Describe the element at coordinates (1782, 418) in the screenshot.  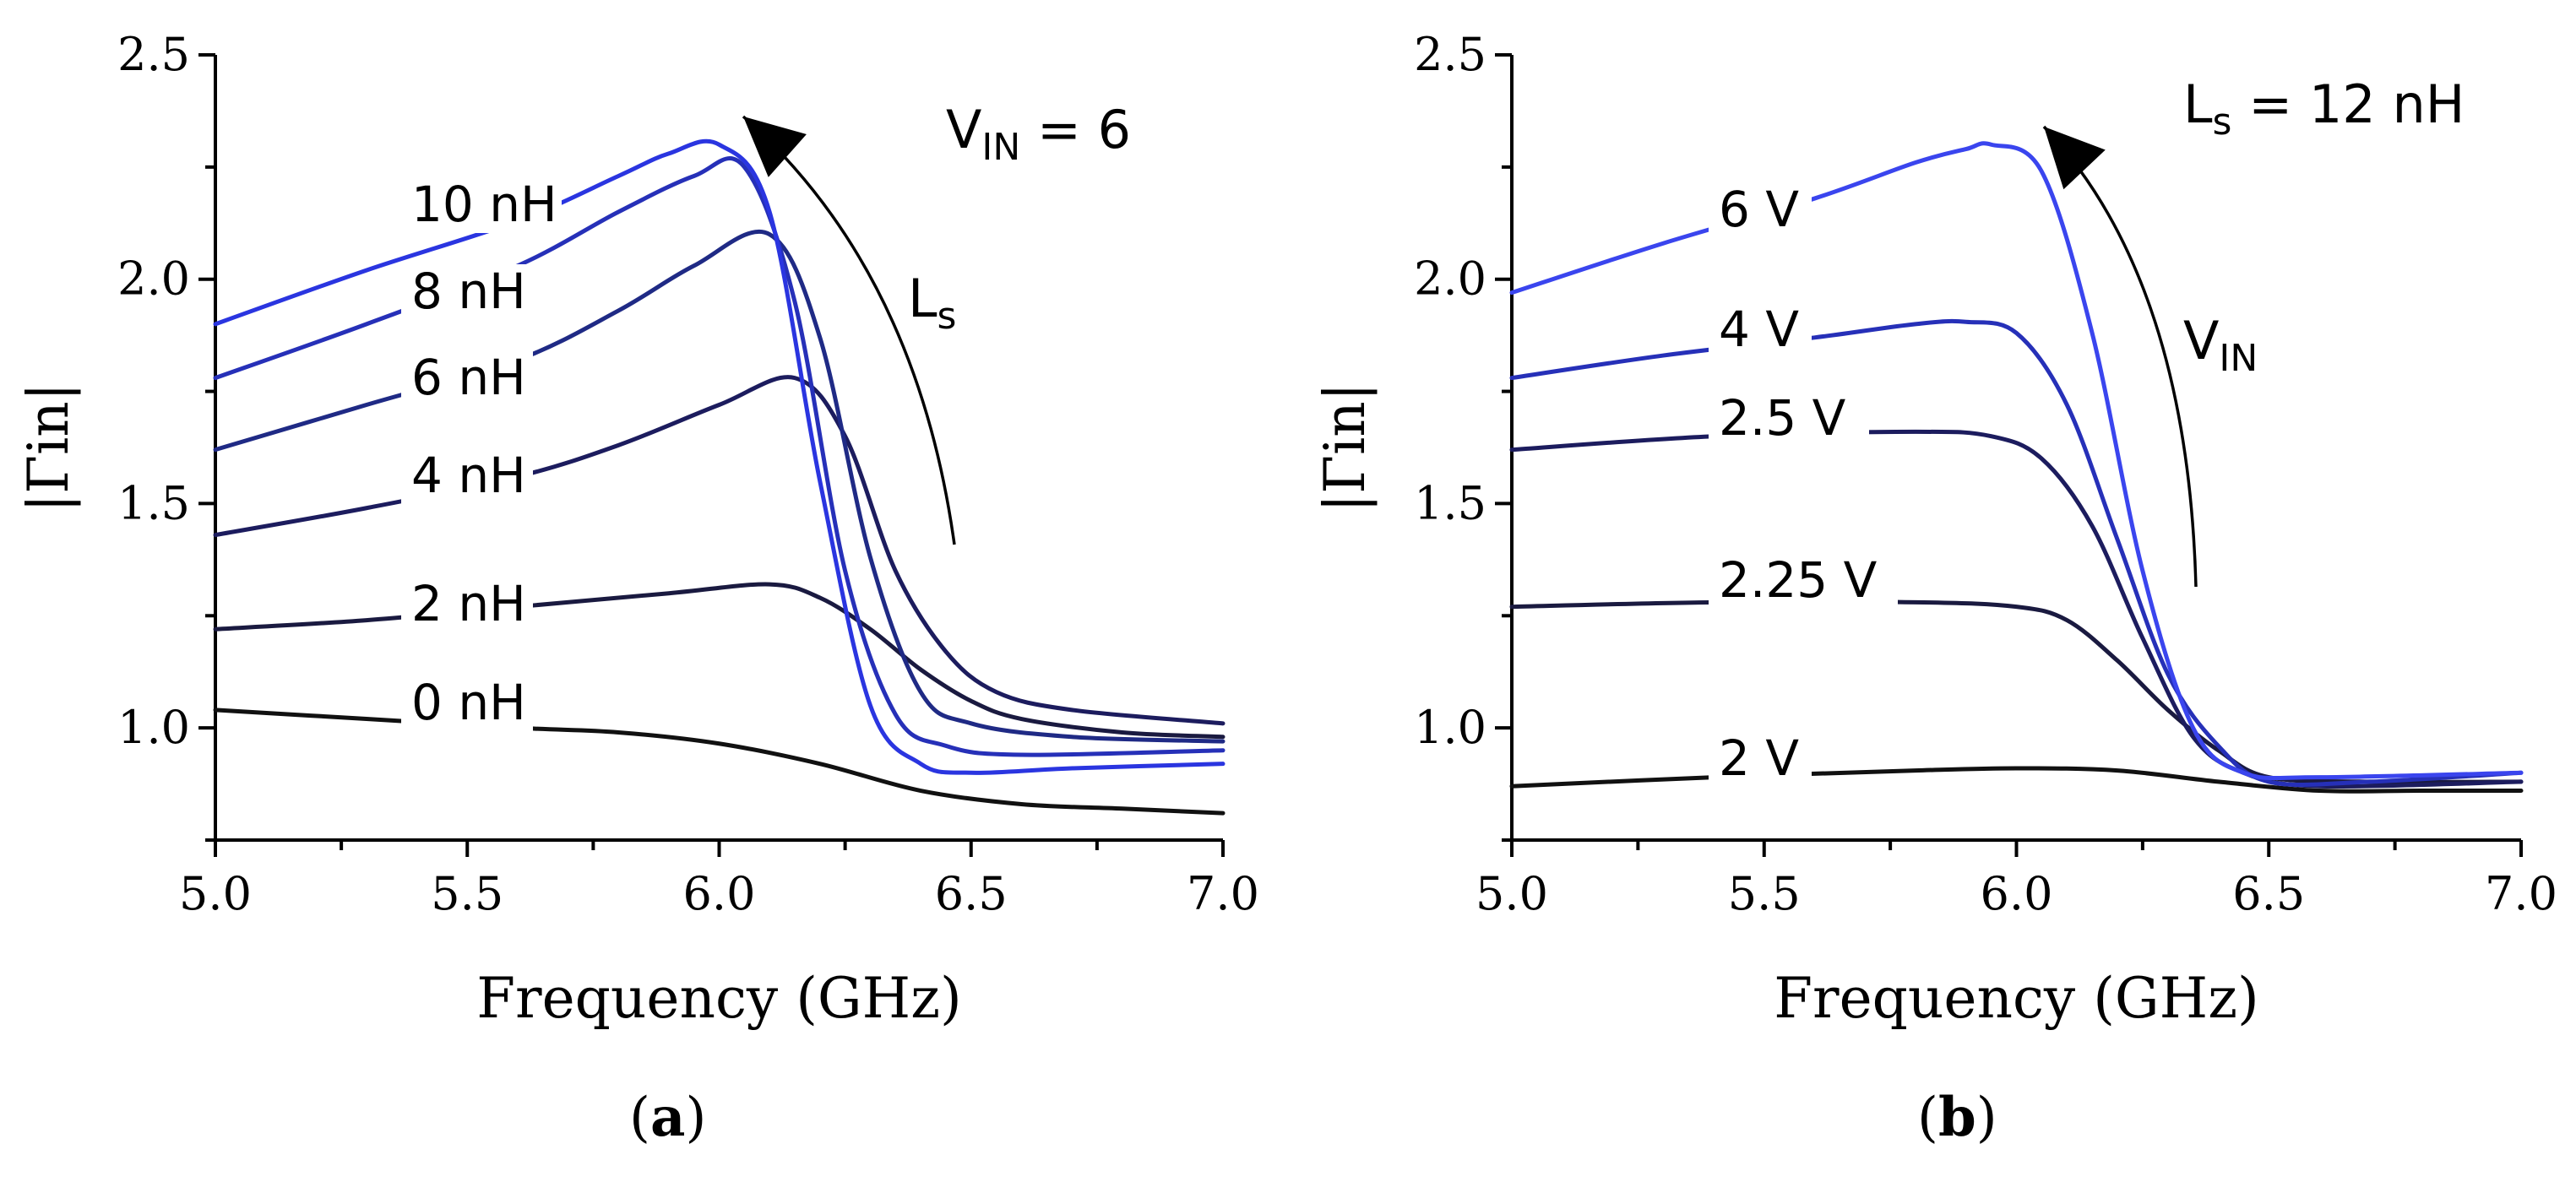
I see `series-label: 2.5 V` at that location.